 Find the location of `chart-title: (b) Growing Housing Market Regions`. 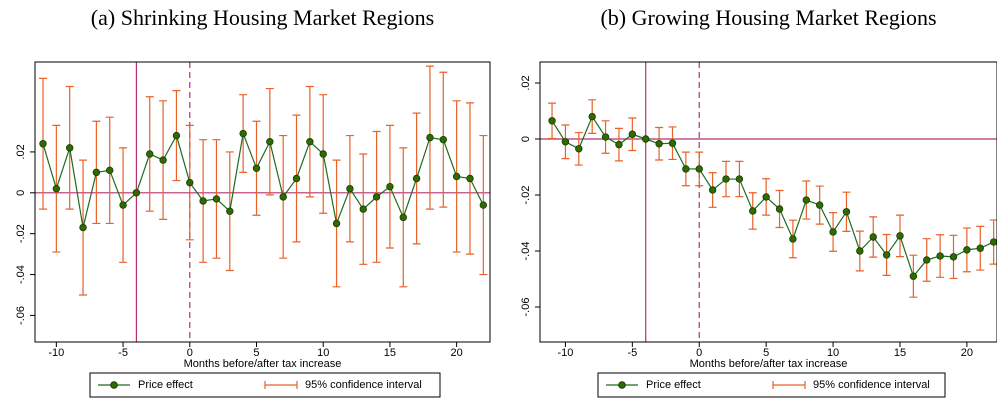

chart-title: (b) Growing Housing Market Regions is located at coordinates (768, 17).